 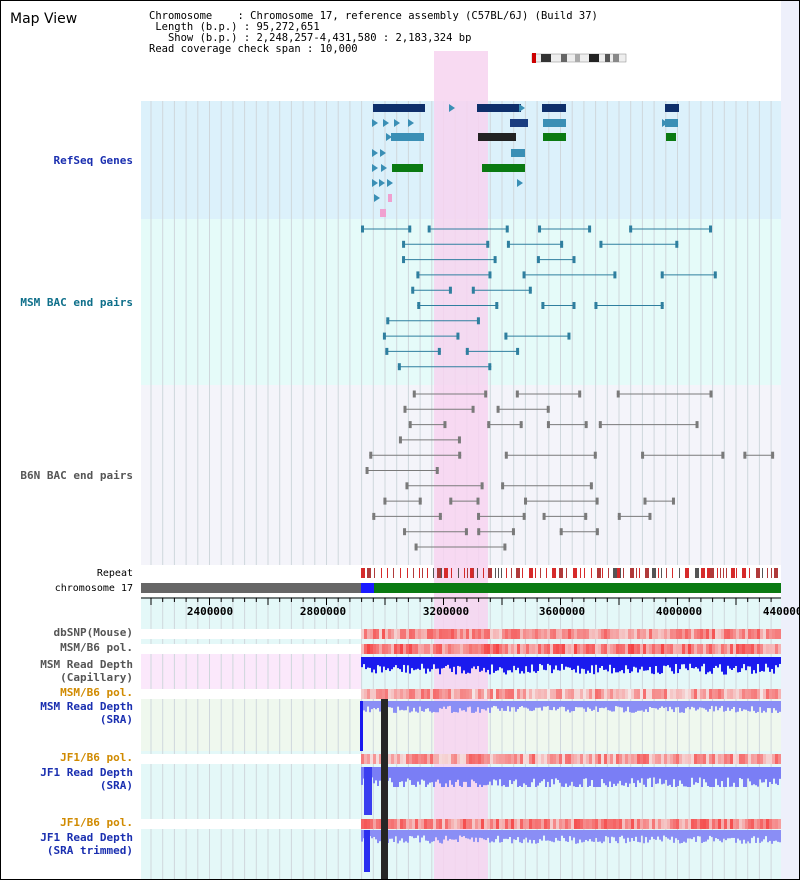 What do you see at coordinates (93, 632) in the screenshot?
I see `track-label-dbsnp: dbSNP(Mouse)` at bounding box center [93, 632].